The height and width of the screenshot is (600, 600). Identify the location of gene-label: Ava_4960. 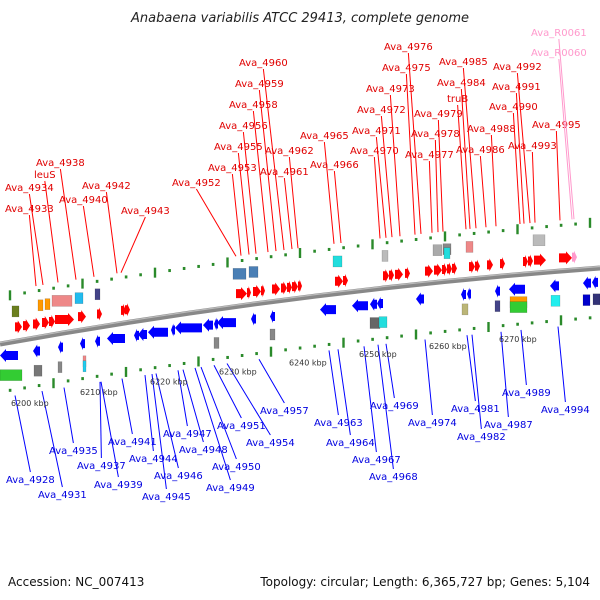
(263, 63).